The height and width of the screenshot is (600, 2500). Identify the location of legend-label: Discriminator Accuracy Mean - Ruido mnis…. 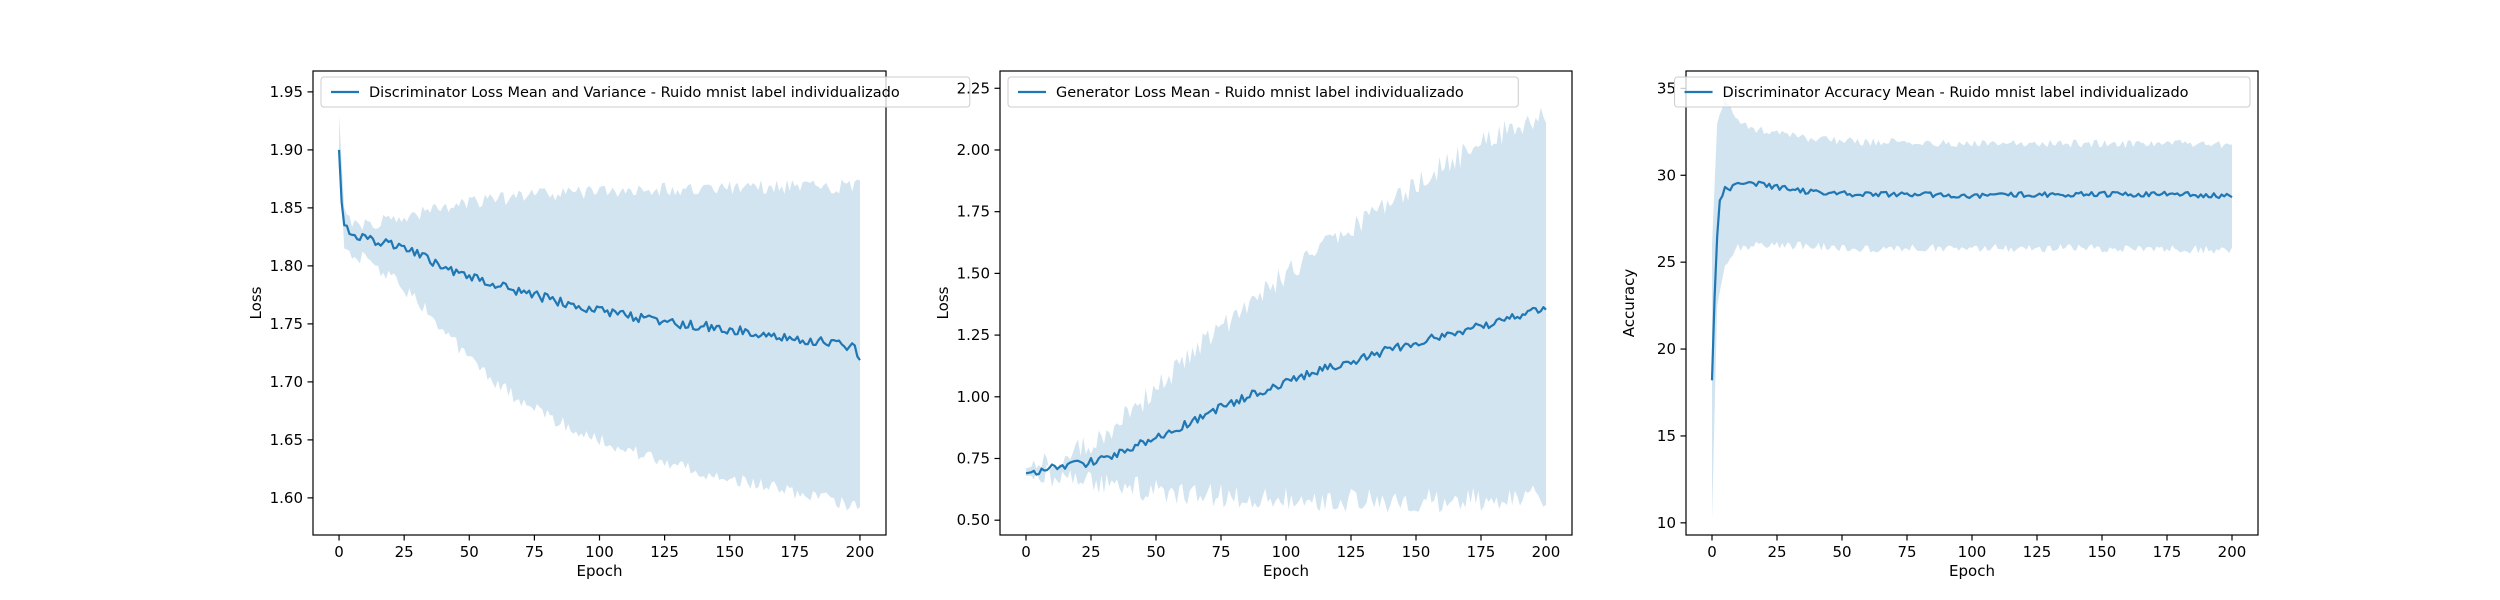
(1956, 93).